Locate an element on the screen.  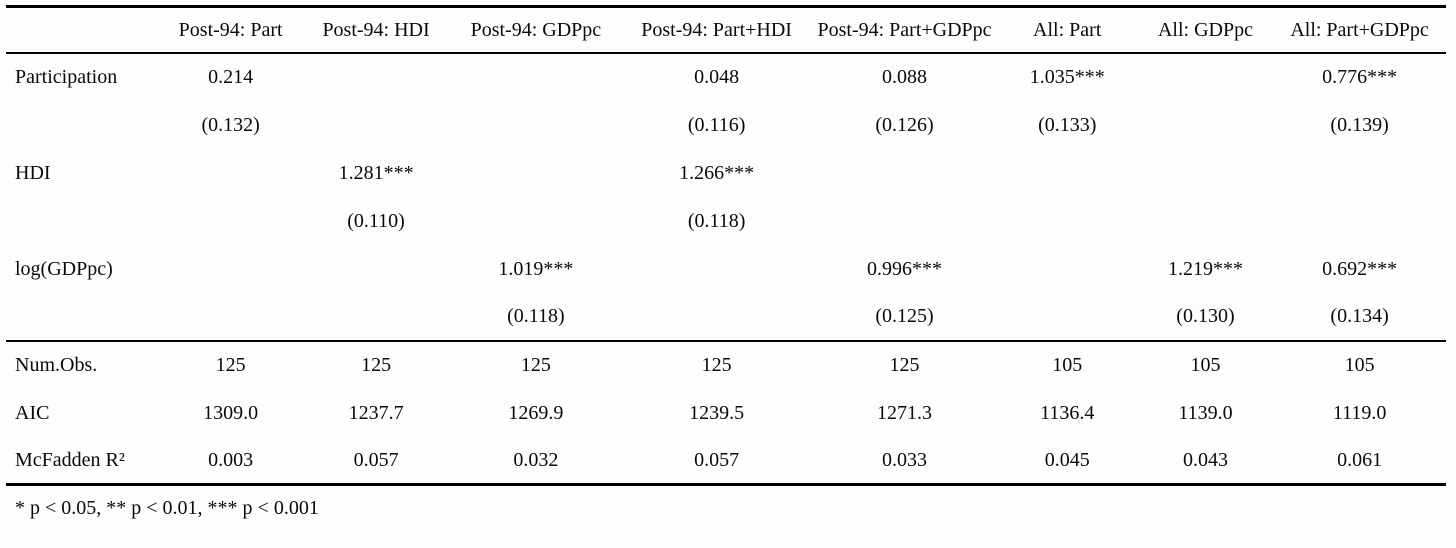
stat-row-num-obs: Num.Obs. 125 125 125 125 125 105 105 105 is located at coordinates (726, 365).